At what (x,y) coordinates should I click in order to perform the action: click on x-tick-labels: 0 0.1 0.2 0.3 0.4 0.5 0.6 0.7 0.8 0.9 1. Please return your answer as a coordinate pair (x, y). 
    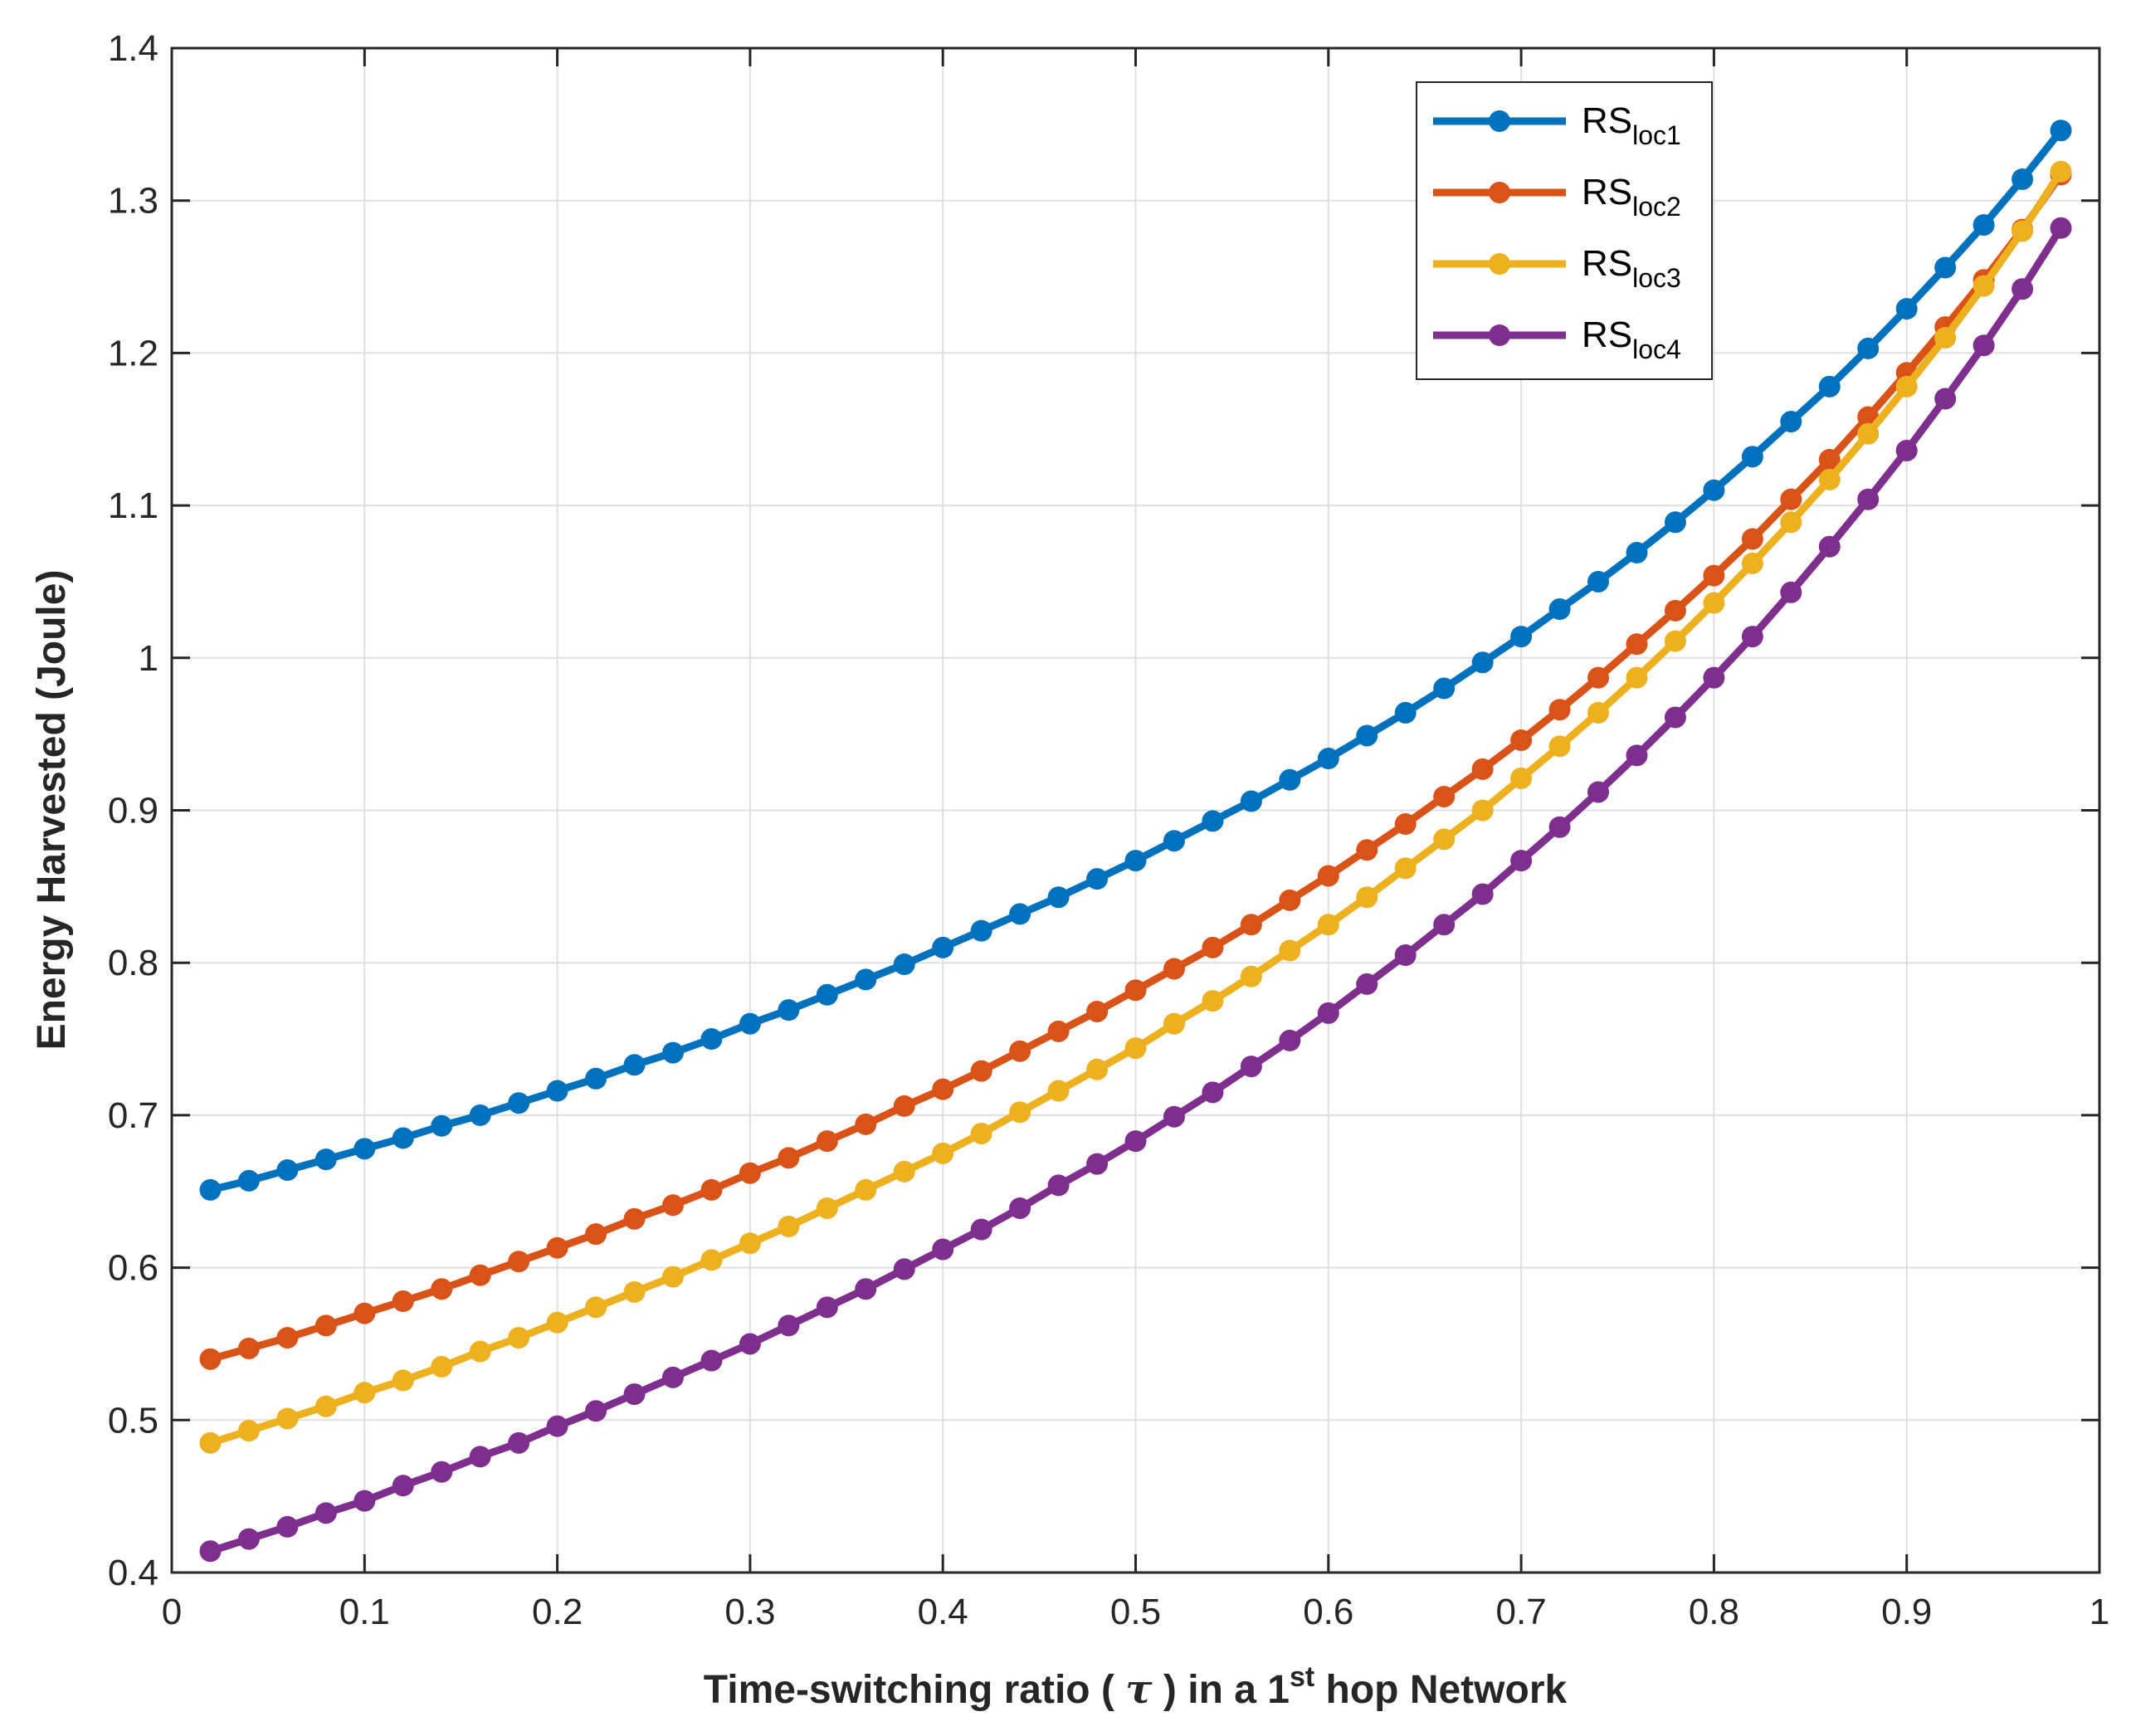
    Looking at the image, I should click on (1135, 1612).